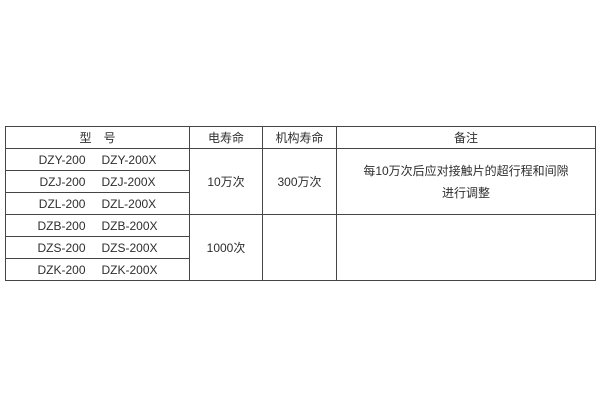 Image resolution: width=600 pixels, height=400 pixels. Describe the element at coordinates (97, 269) in the screenshot. I see `model-cell: DZK-200 DZK-200X` at that location.